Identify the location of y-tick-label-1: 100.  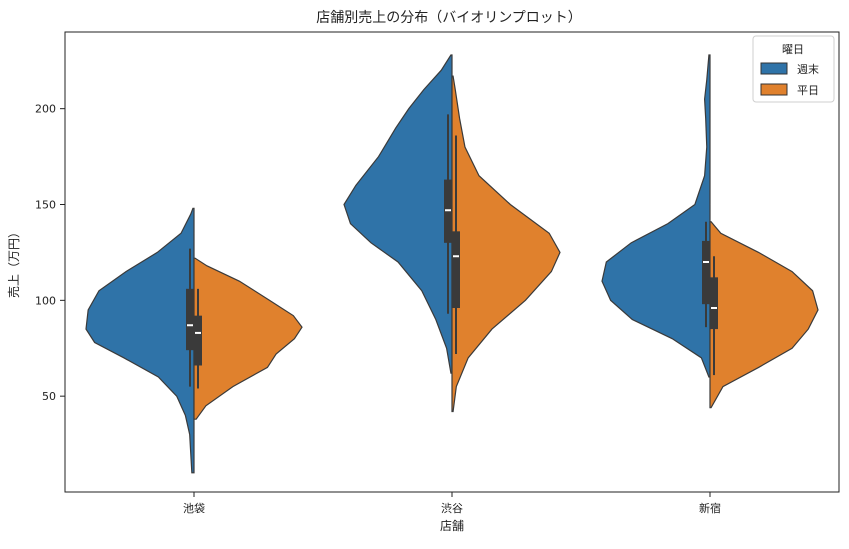
(45, 300).